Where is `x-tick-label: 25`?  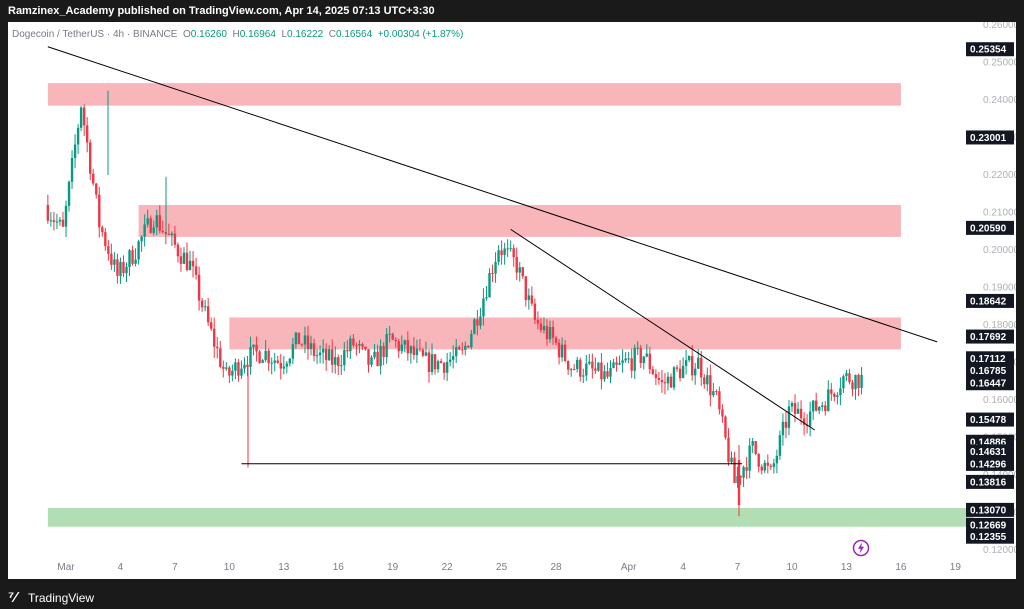
x-tick-label: 25 is located at coordinates (502, 567).